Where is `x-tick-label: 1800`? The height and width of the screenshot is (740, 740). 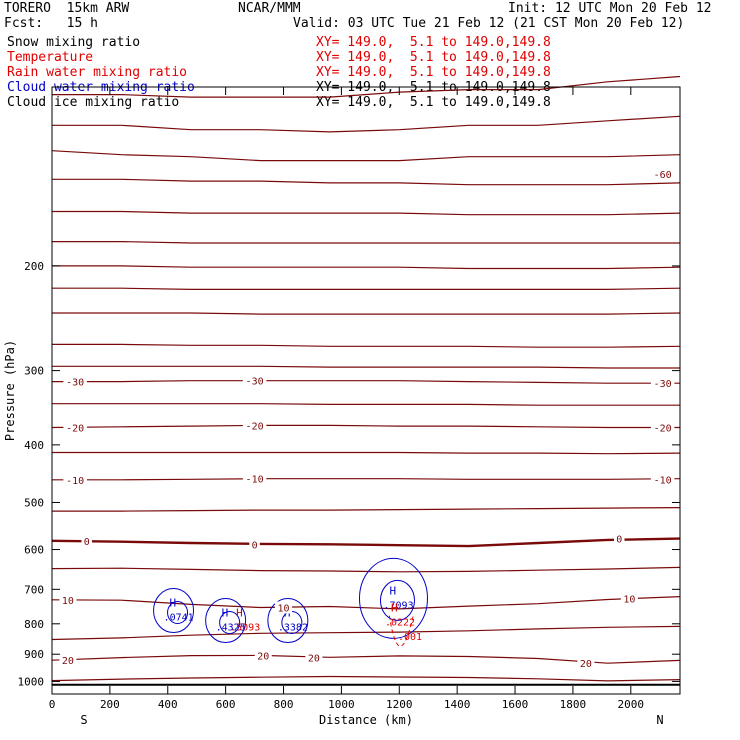 x-tick-label: 1800 is located at coordinates (573, 704).